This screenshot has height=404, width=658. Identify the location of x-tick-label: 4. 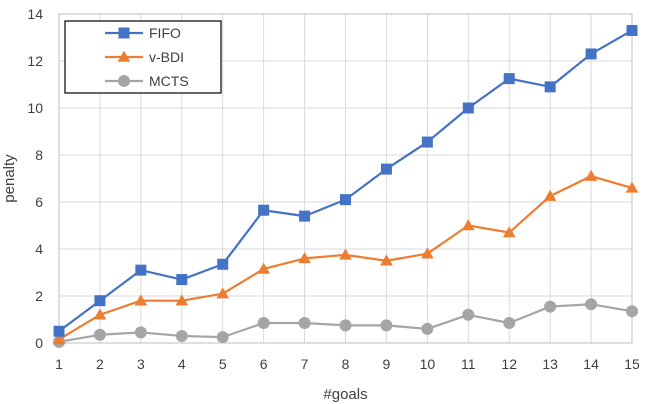
(182, 364).